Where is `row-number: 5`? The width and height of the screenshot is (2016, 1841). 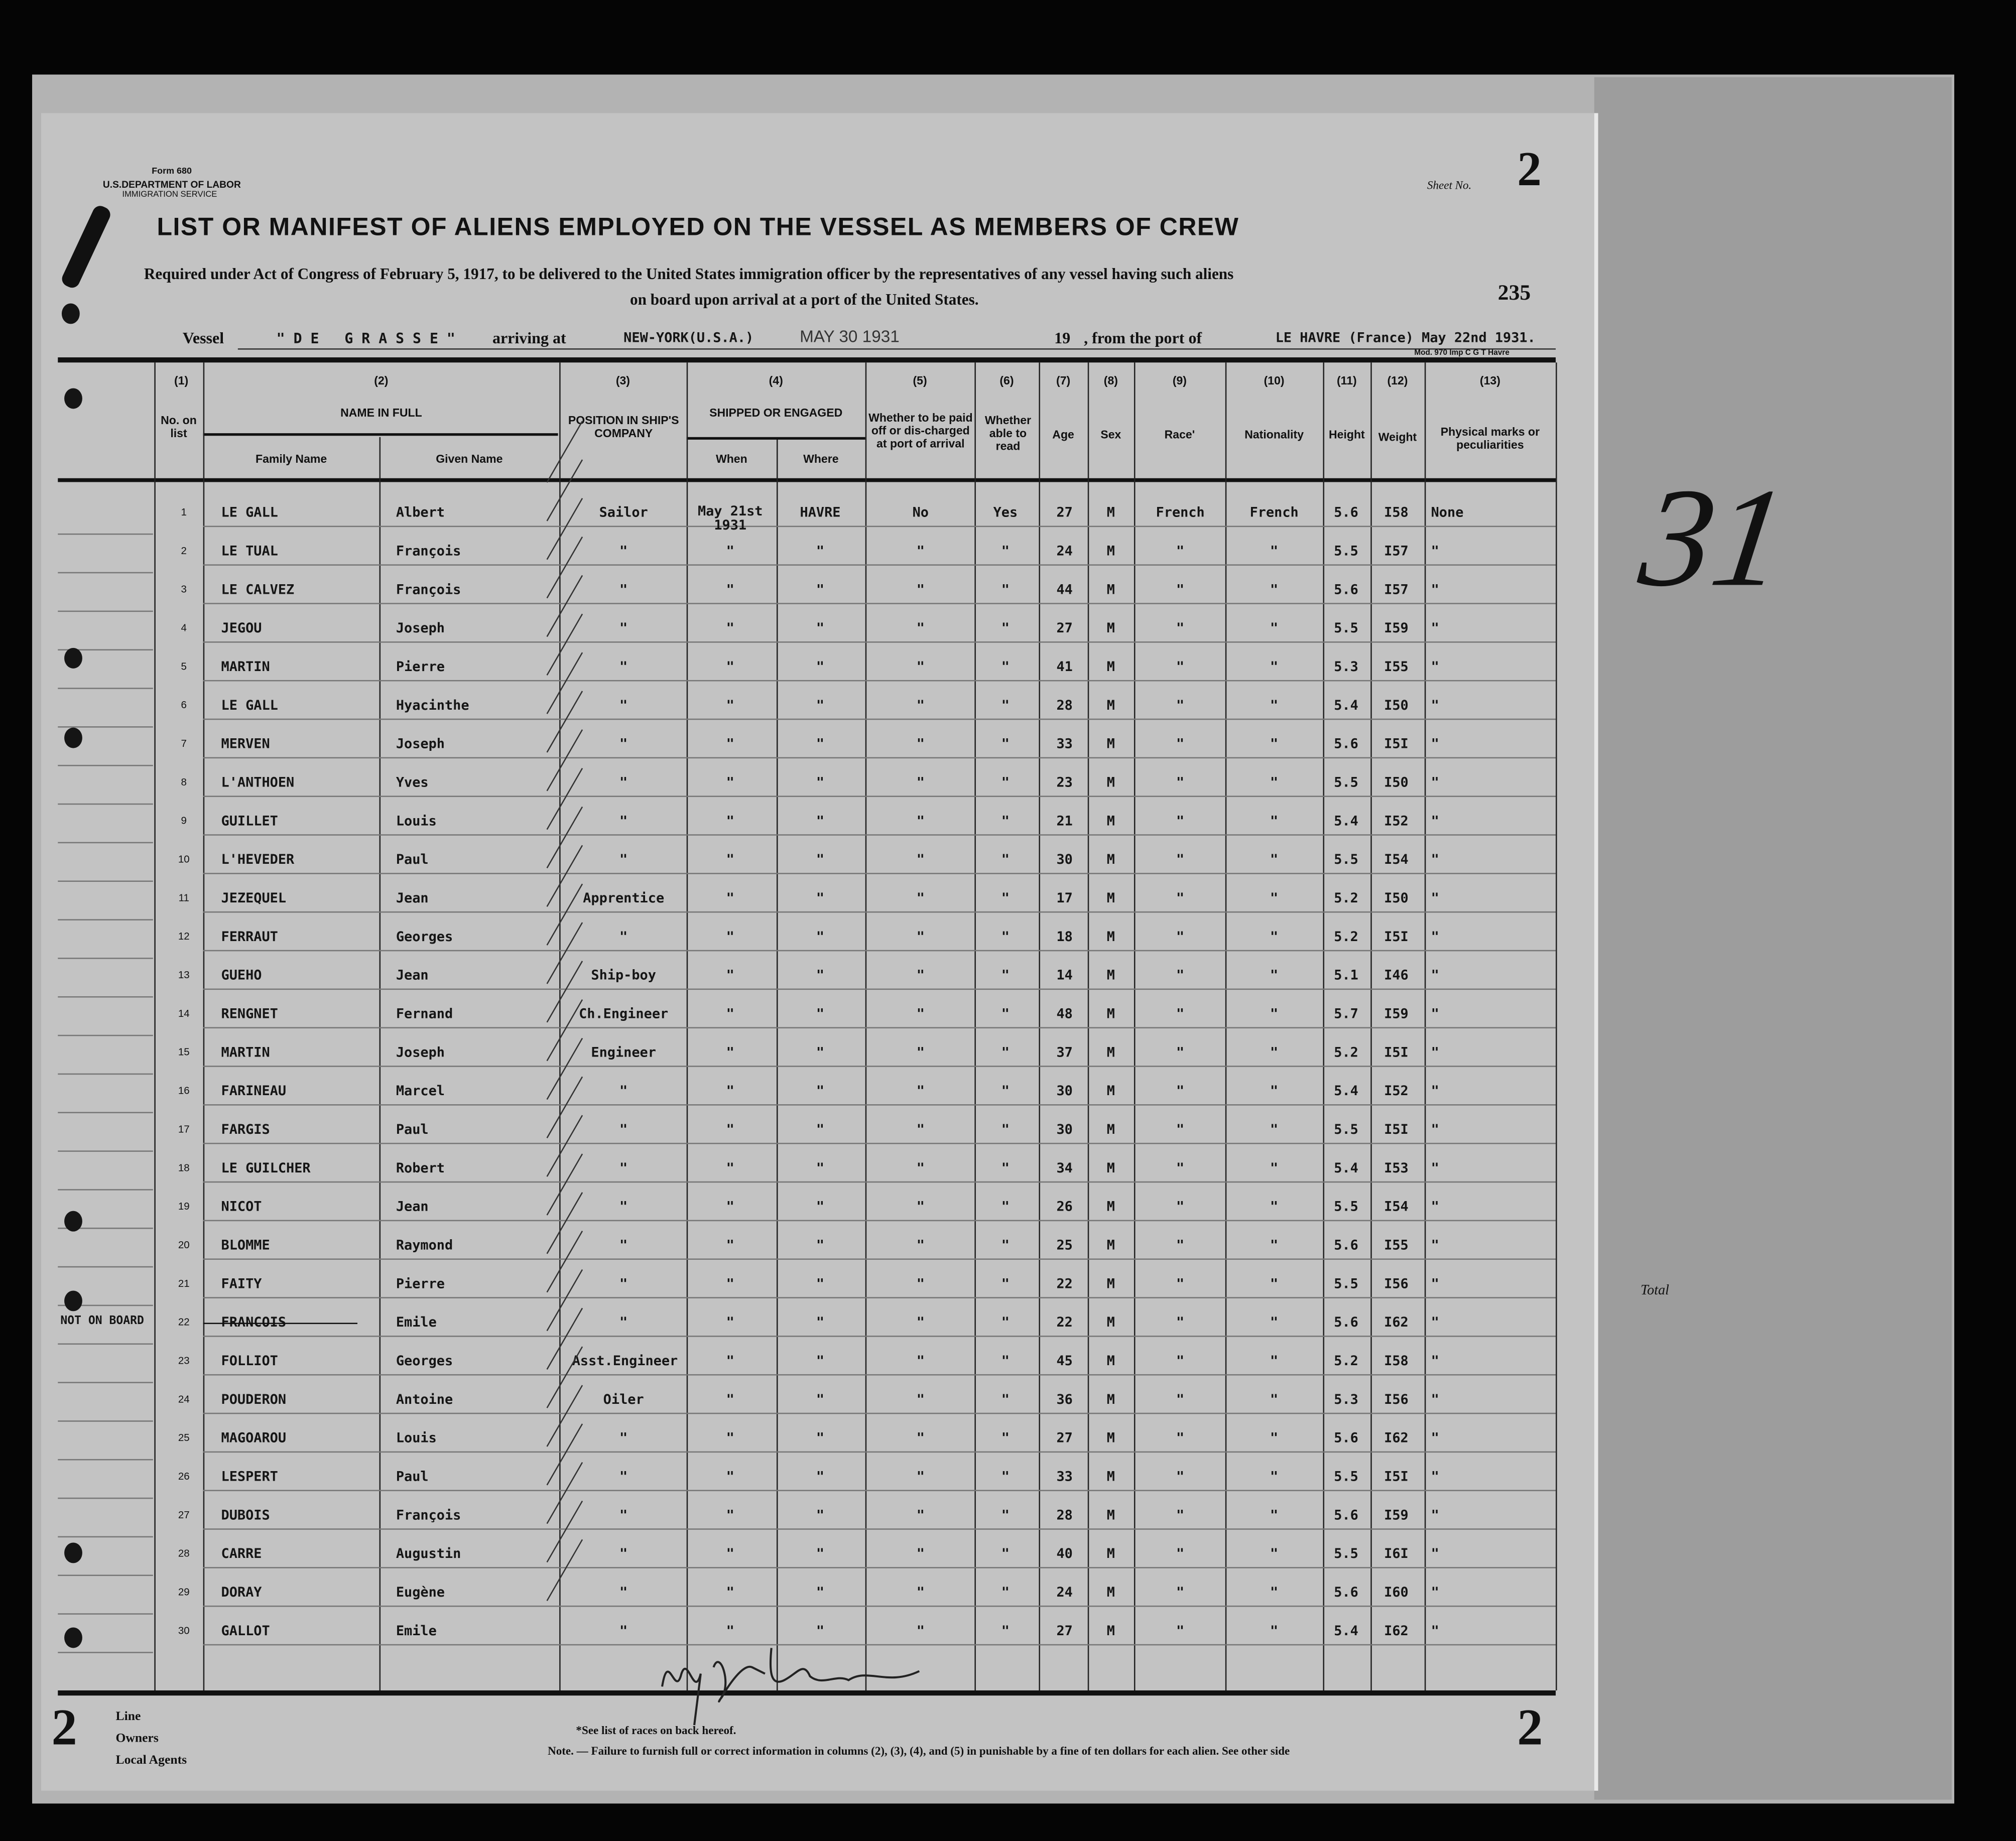
row-number: 5 is located at coordinates (184, 667).